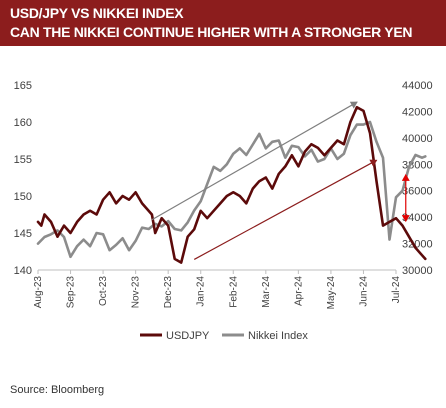 This screenshot has height=408, width=446. Describe the element at coordinates (417, 112) in the screenshot. I see `y-right-tick-label: 42000` at that location.